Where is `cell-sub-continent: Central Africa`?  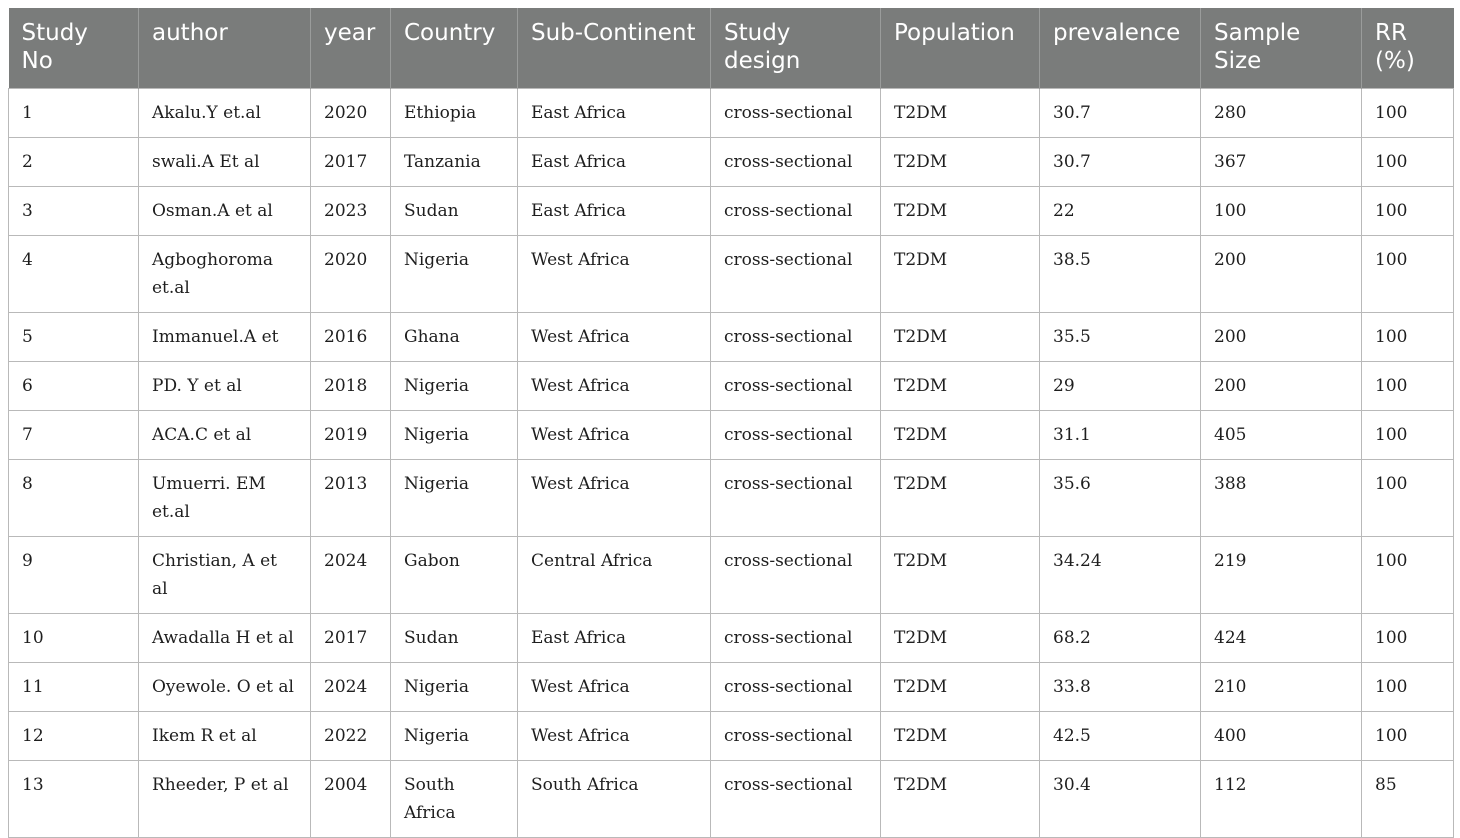 cell-sub-continent: Central Africa is located at coordinates (614, 575).